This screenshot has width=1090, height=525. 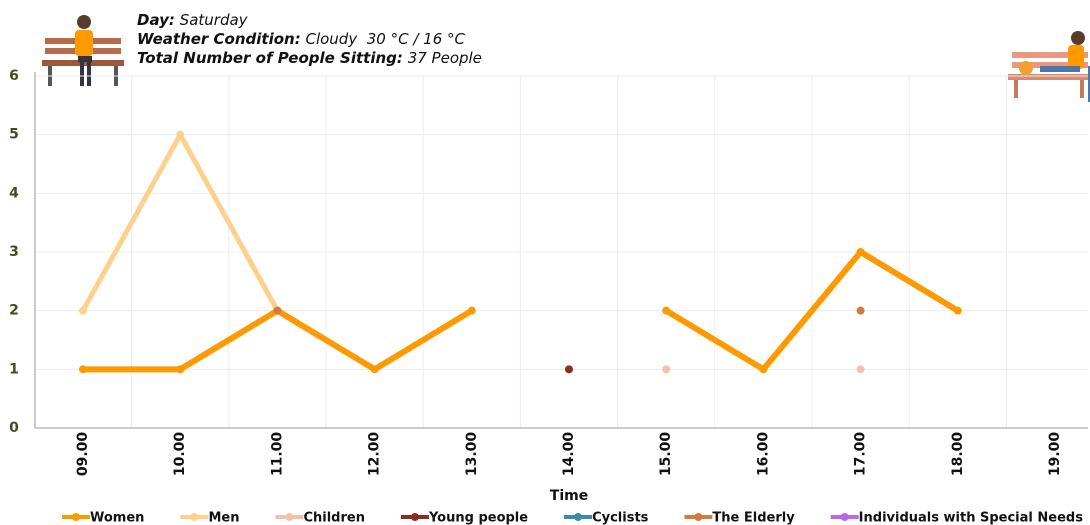 What do you see at coordinates (14, 252) in the screenshot?
I see `y-tick-label: 3` at bounding box center [14, 252].